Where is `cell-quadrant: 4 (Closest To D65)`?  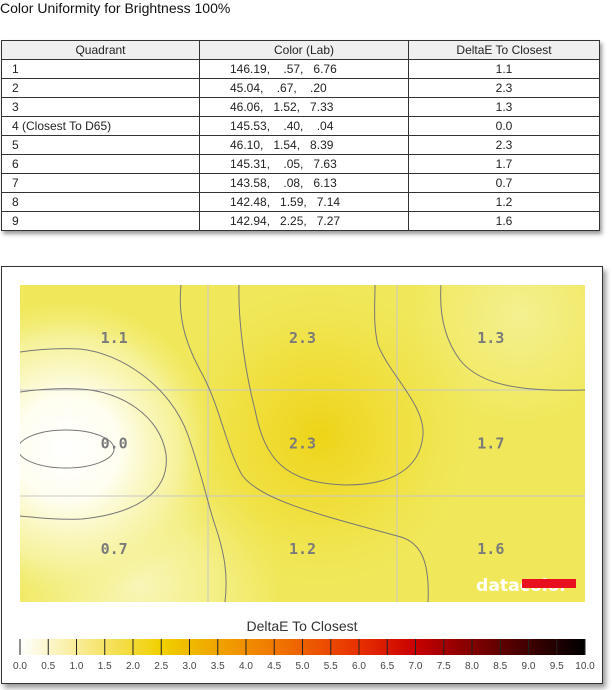
cell-quadrant: 4 (Closest To D65) is located at coordinates (100, 126).